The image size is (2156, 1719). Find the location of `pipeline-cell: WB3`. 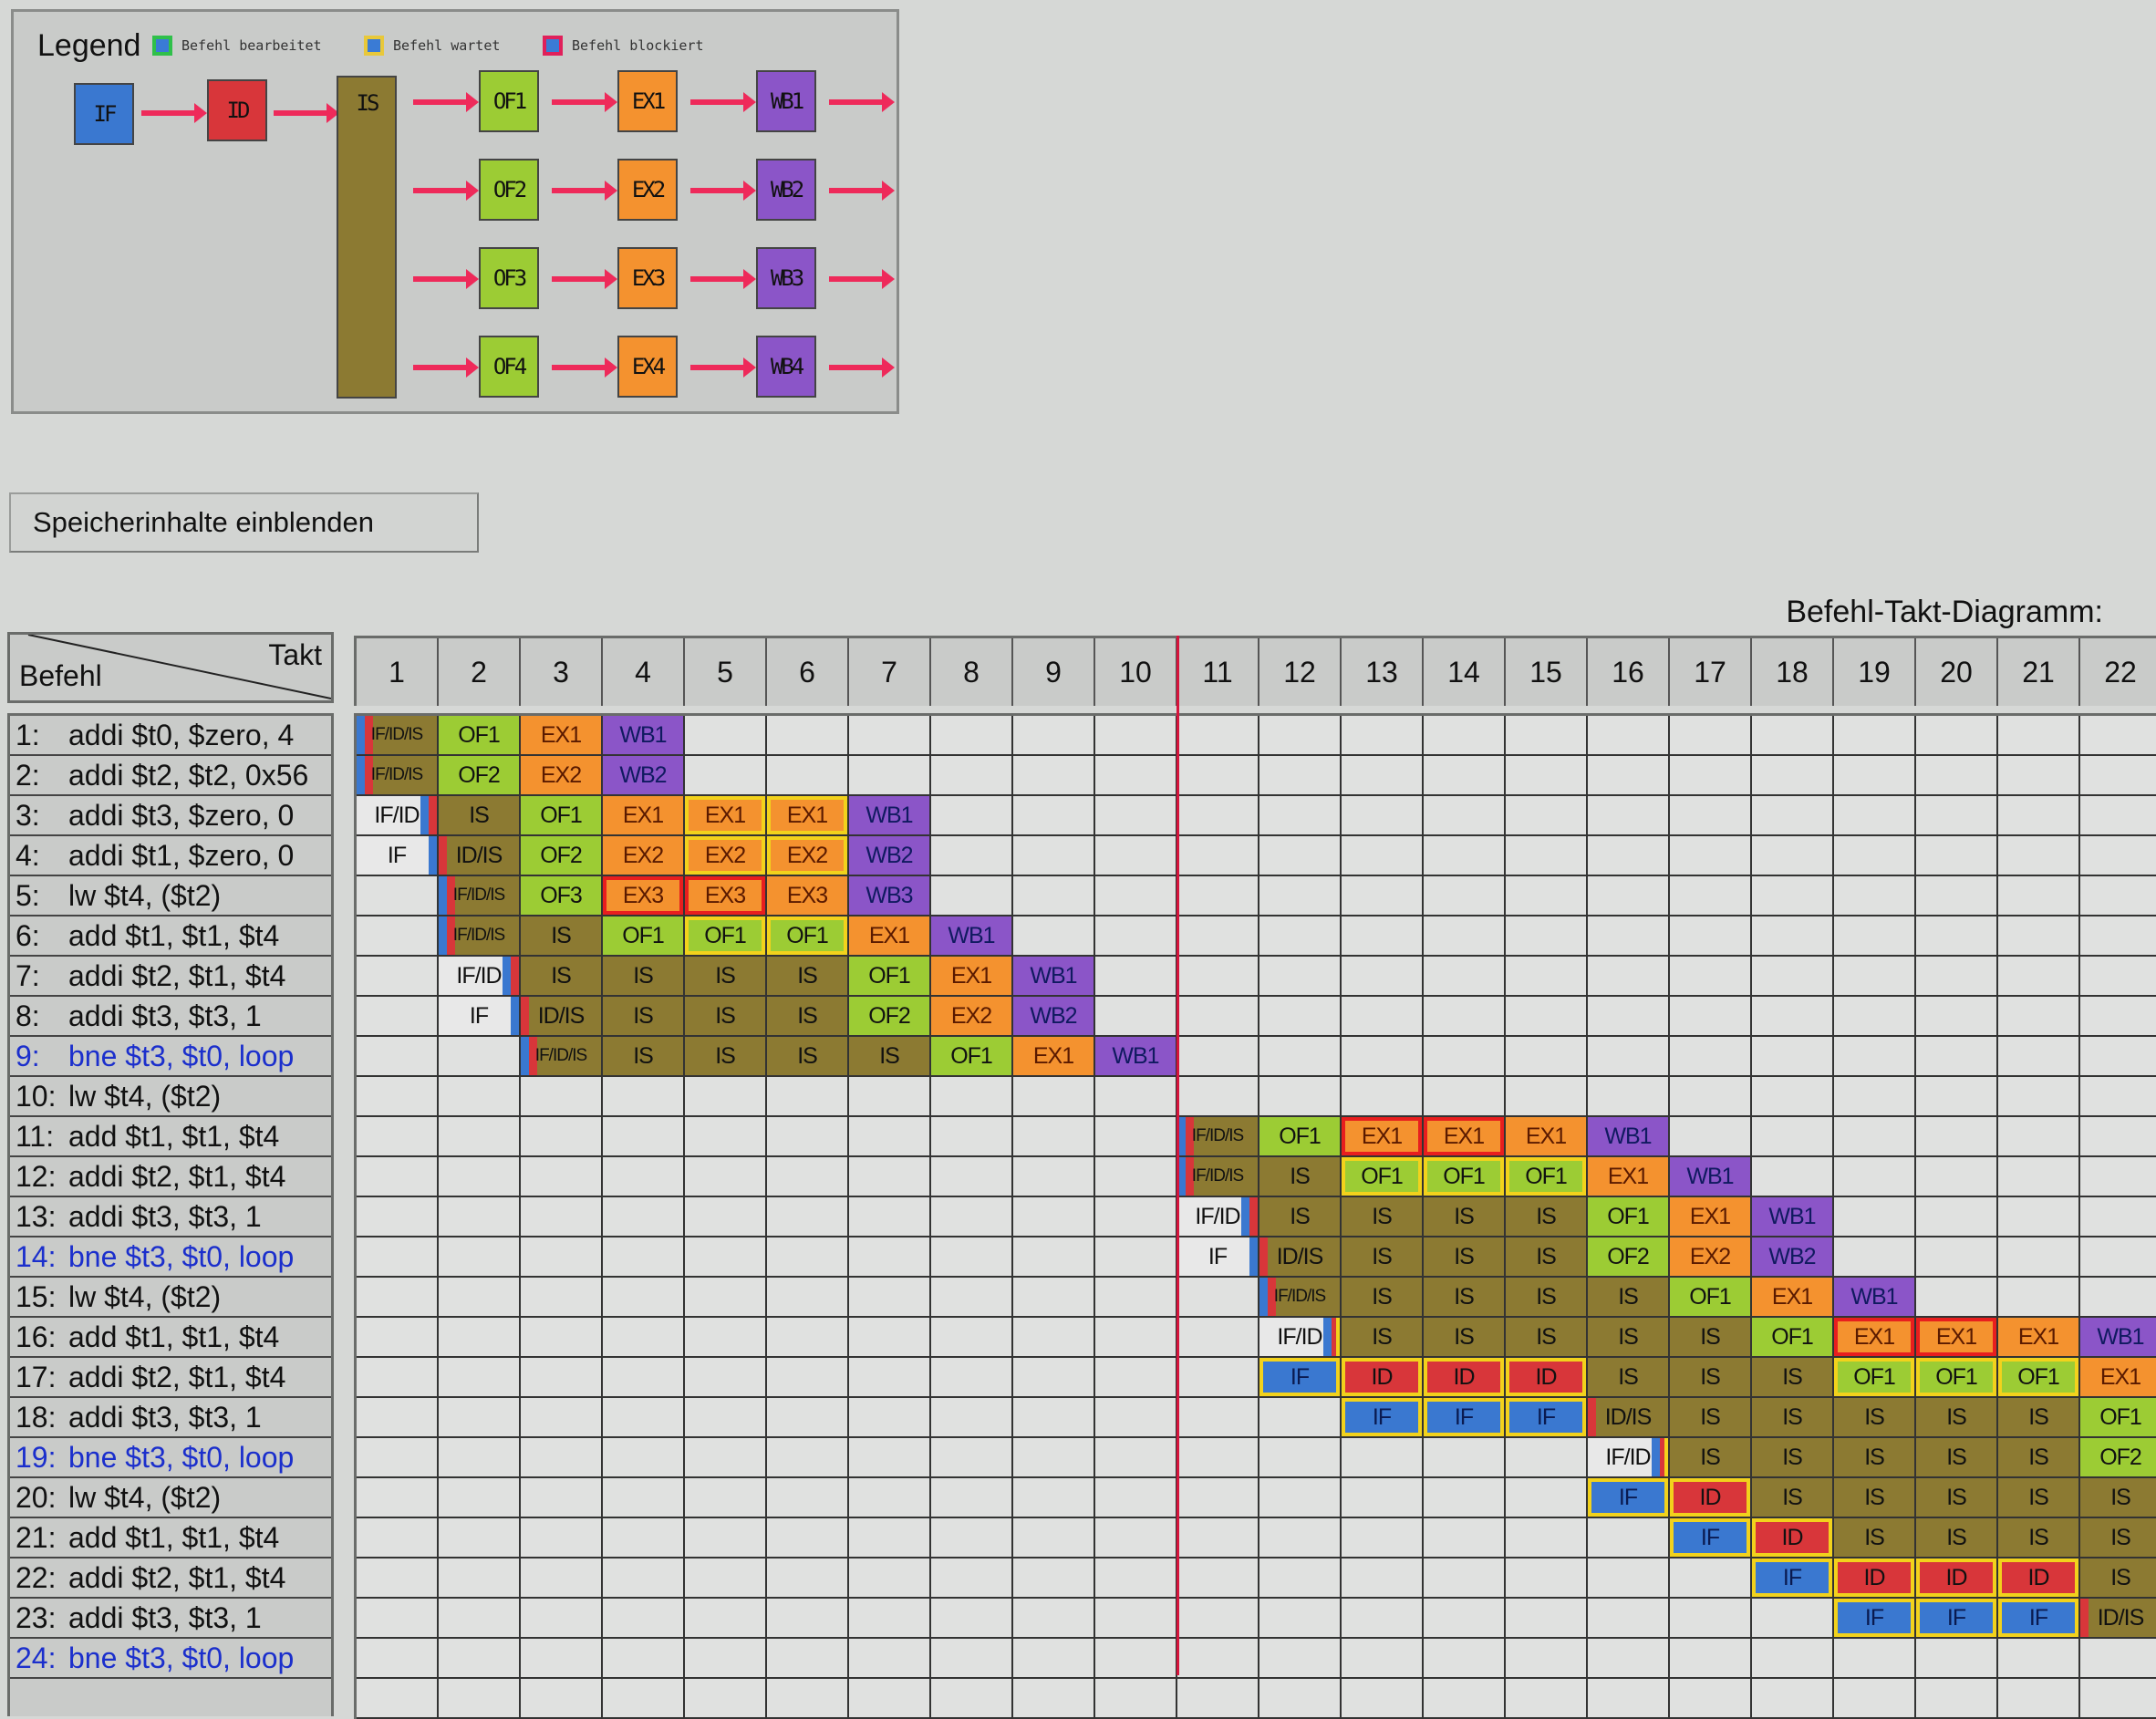

pipeline-cell: WB3 is located at coordinates (889, 895).